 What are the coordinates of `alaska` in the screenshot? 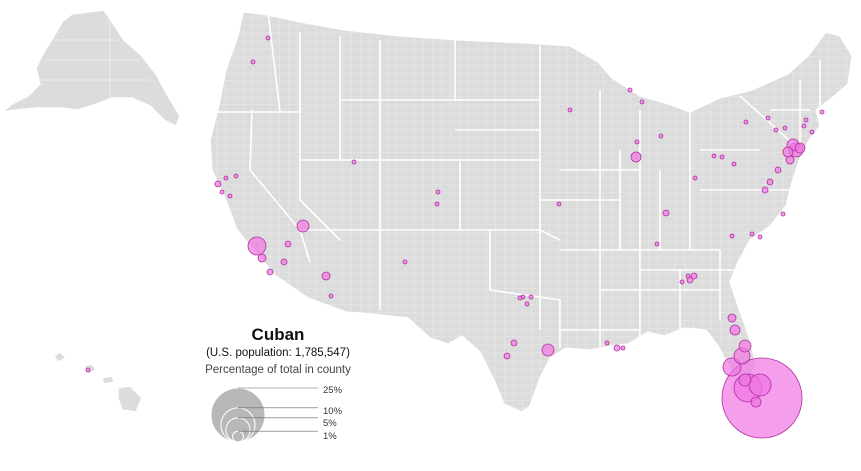 It's located at (90, 68).